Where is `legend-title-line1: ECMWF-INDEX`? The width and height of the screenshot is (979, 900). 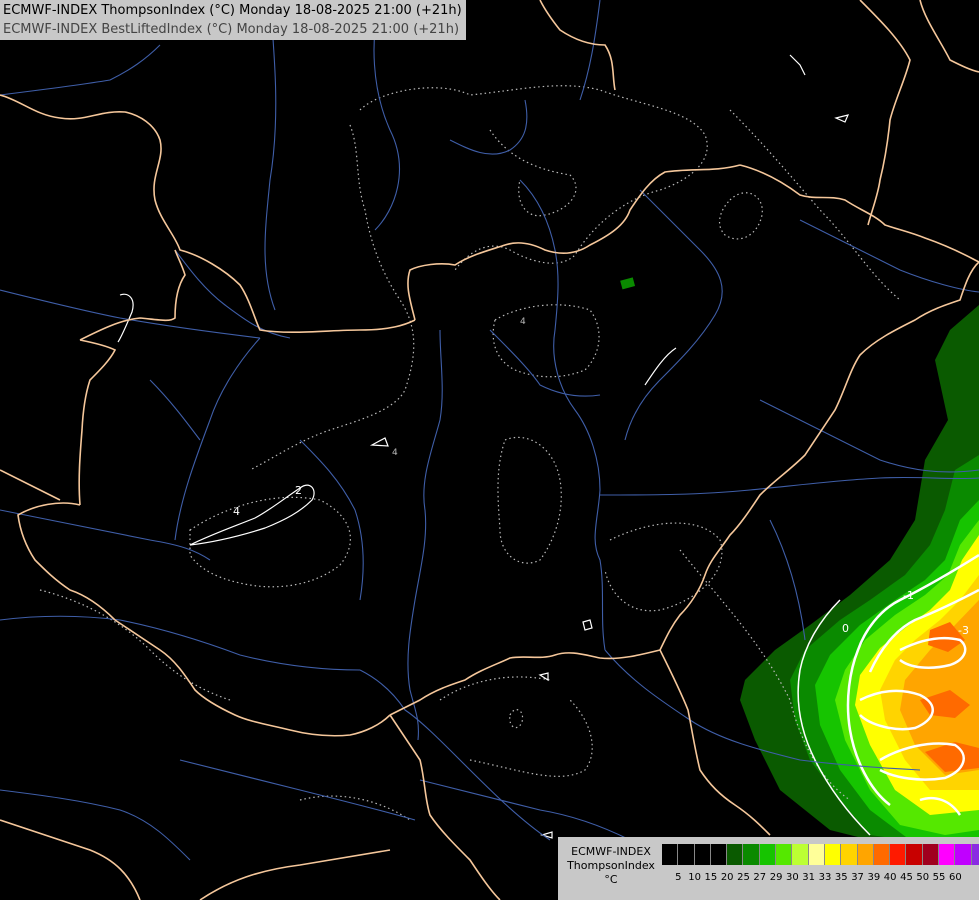 legend-title-line1: ECMWF-INDEX is located at coordinates (611, 851).